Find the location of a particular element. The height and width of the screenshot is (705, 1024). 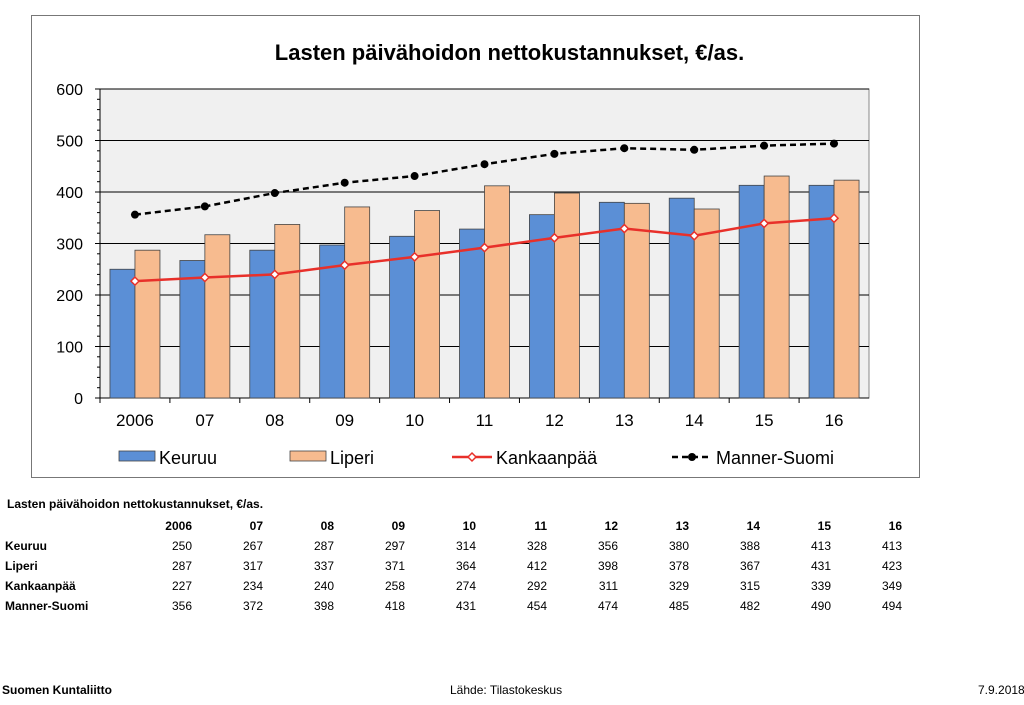

table-column-header: 12 is located at coordinates (611, 526).